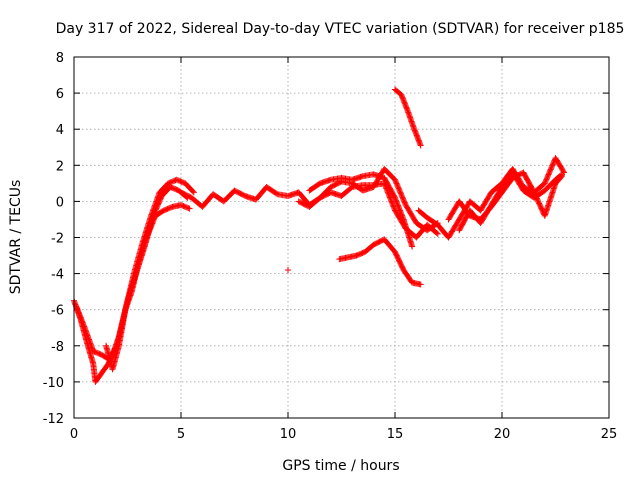 The height and width of the screenshot is (480, 640). What do you see at coordinates (60, 130) in the screenshot?
I see `y-tick-label: 4` at bounding box center [60, 130].